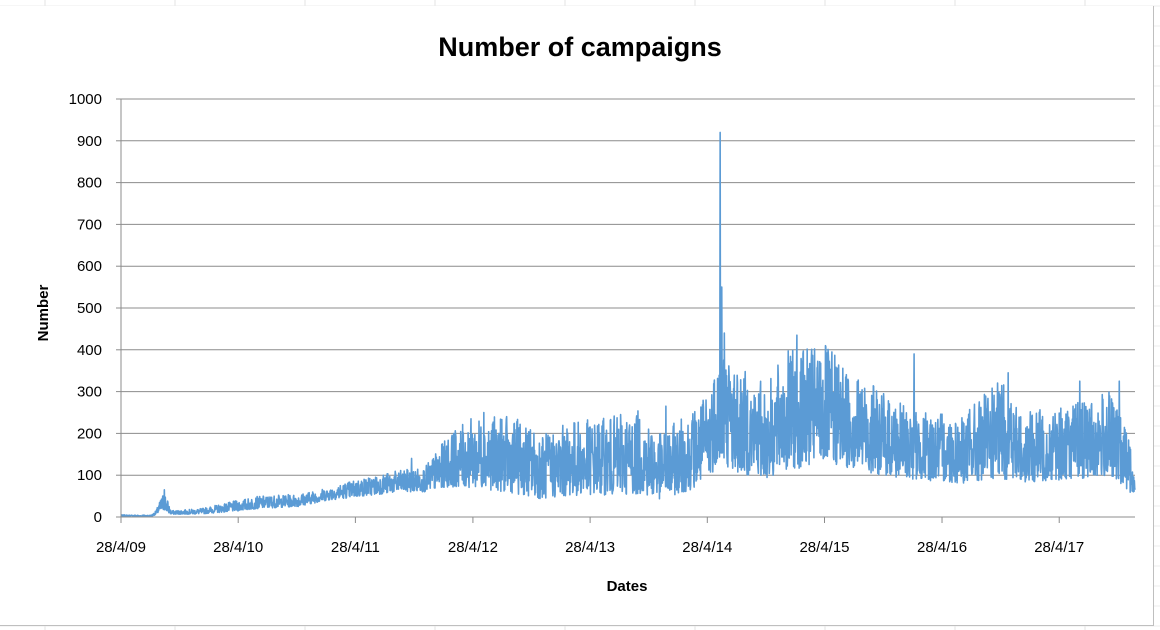 The image size is (1160, 630). I want to click on x-tick-label: 28/4/14, so click(707, 547).